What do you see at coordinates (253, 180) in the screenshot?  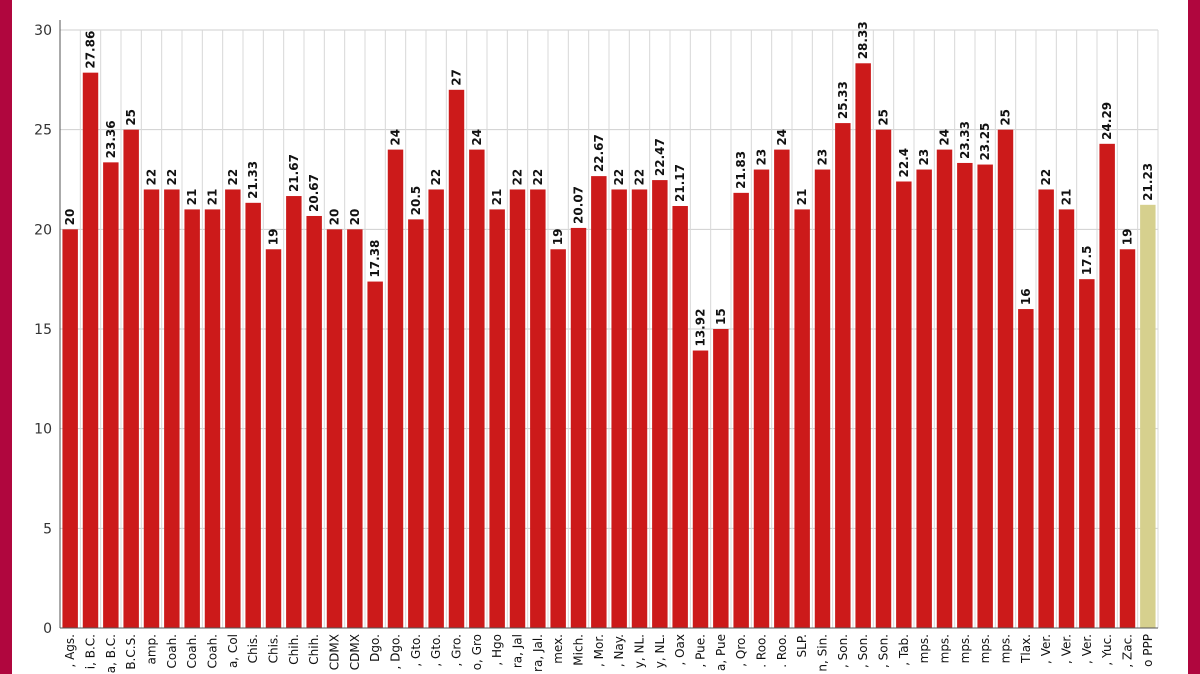 I see `value-label: 21.33` at bounding box center [253, 180].